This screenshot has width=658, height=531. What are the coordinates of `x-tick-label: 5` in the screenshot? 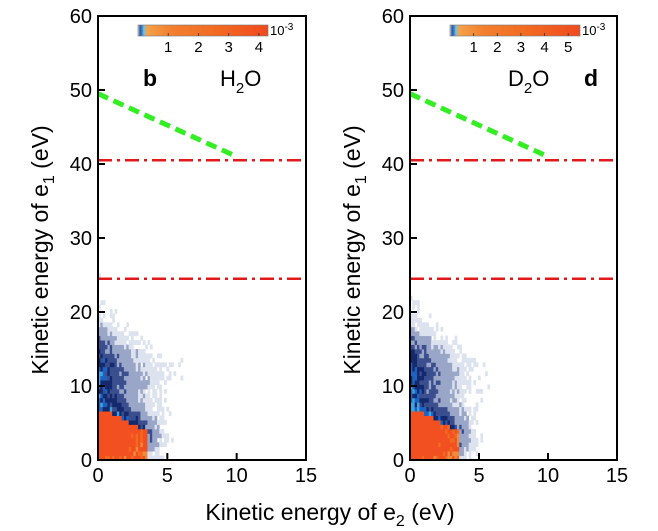 It's located at (167, 476).